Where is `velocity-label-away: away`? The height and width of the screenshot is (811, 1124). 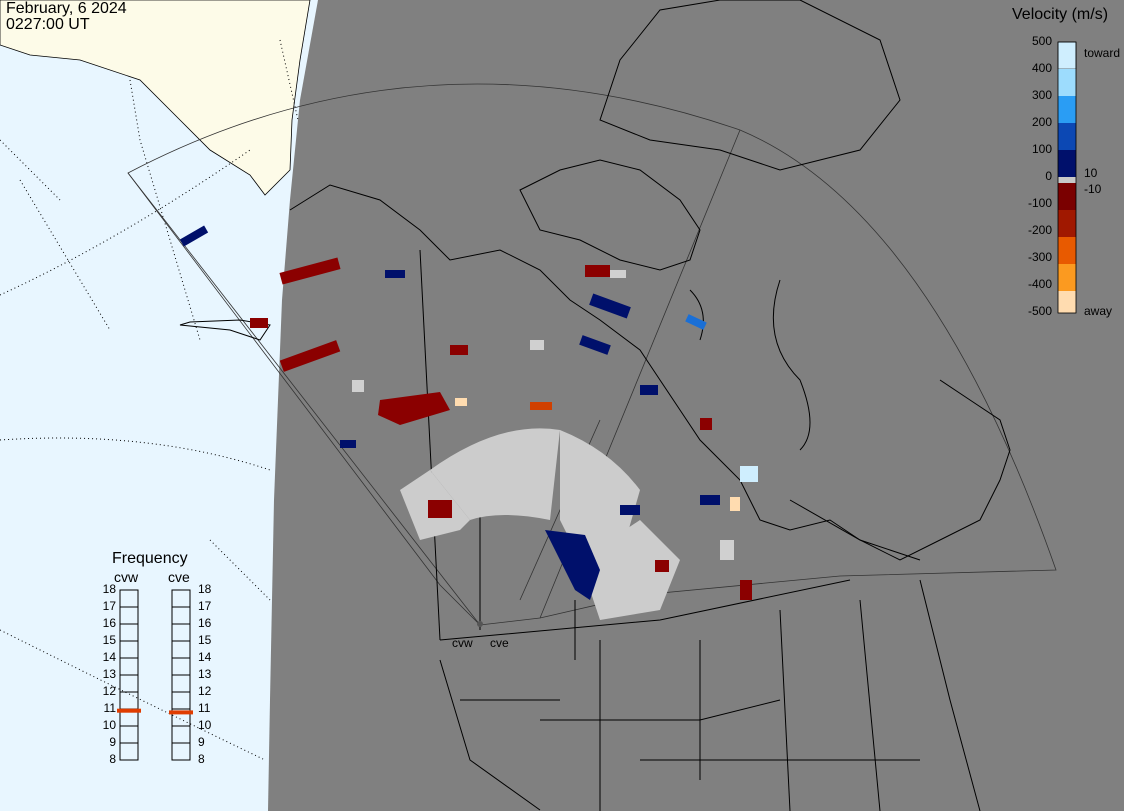
velocity-label-away: away is located at coordinates (1098, 311).